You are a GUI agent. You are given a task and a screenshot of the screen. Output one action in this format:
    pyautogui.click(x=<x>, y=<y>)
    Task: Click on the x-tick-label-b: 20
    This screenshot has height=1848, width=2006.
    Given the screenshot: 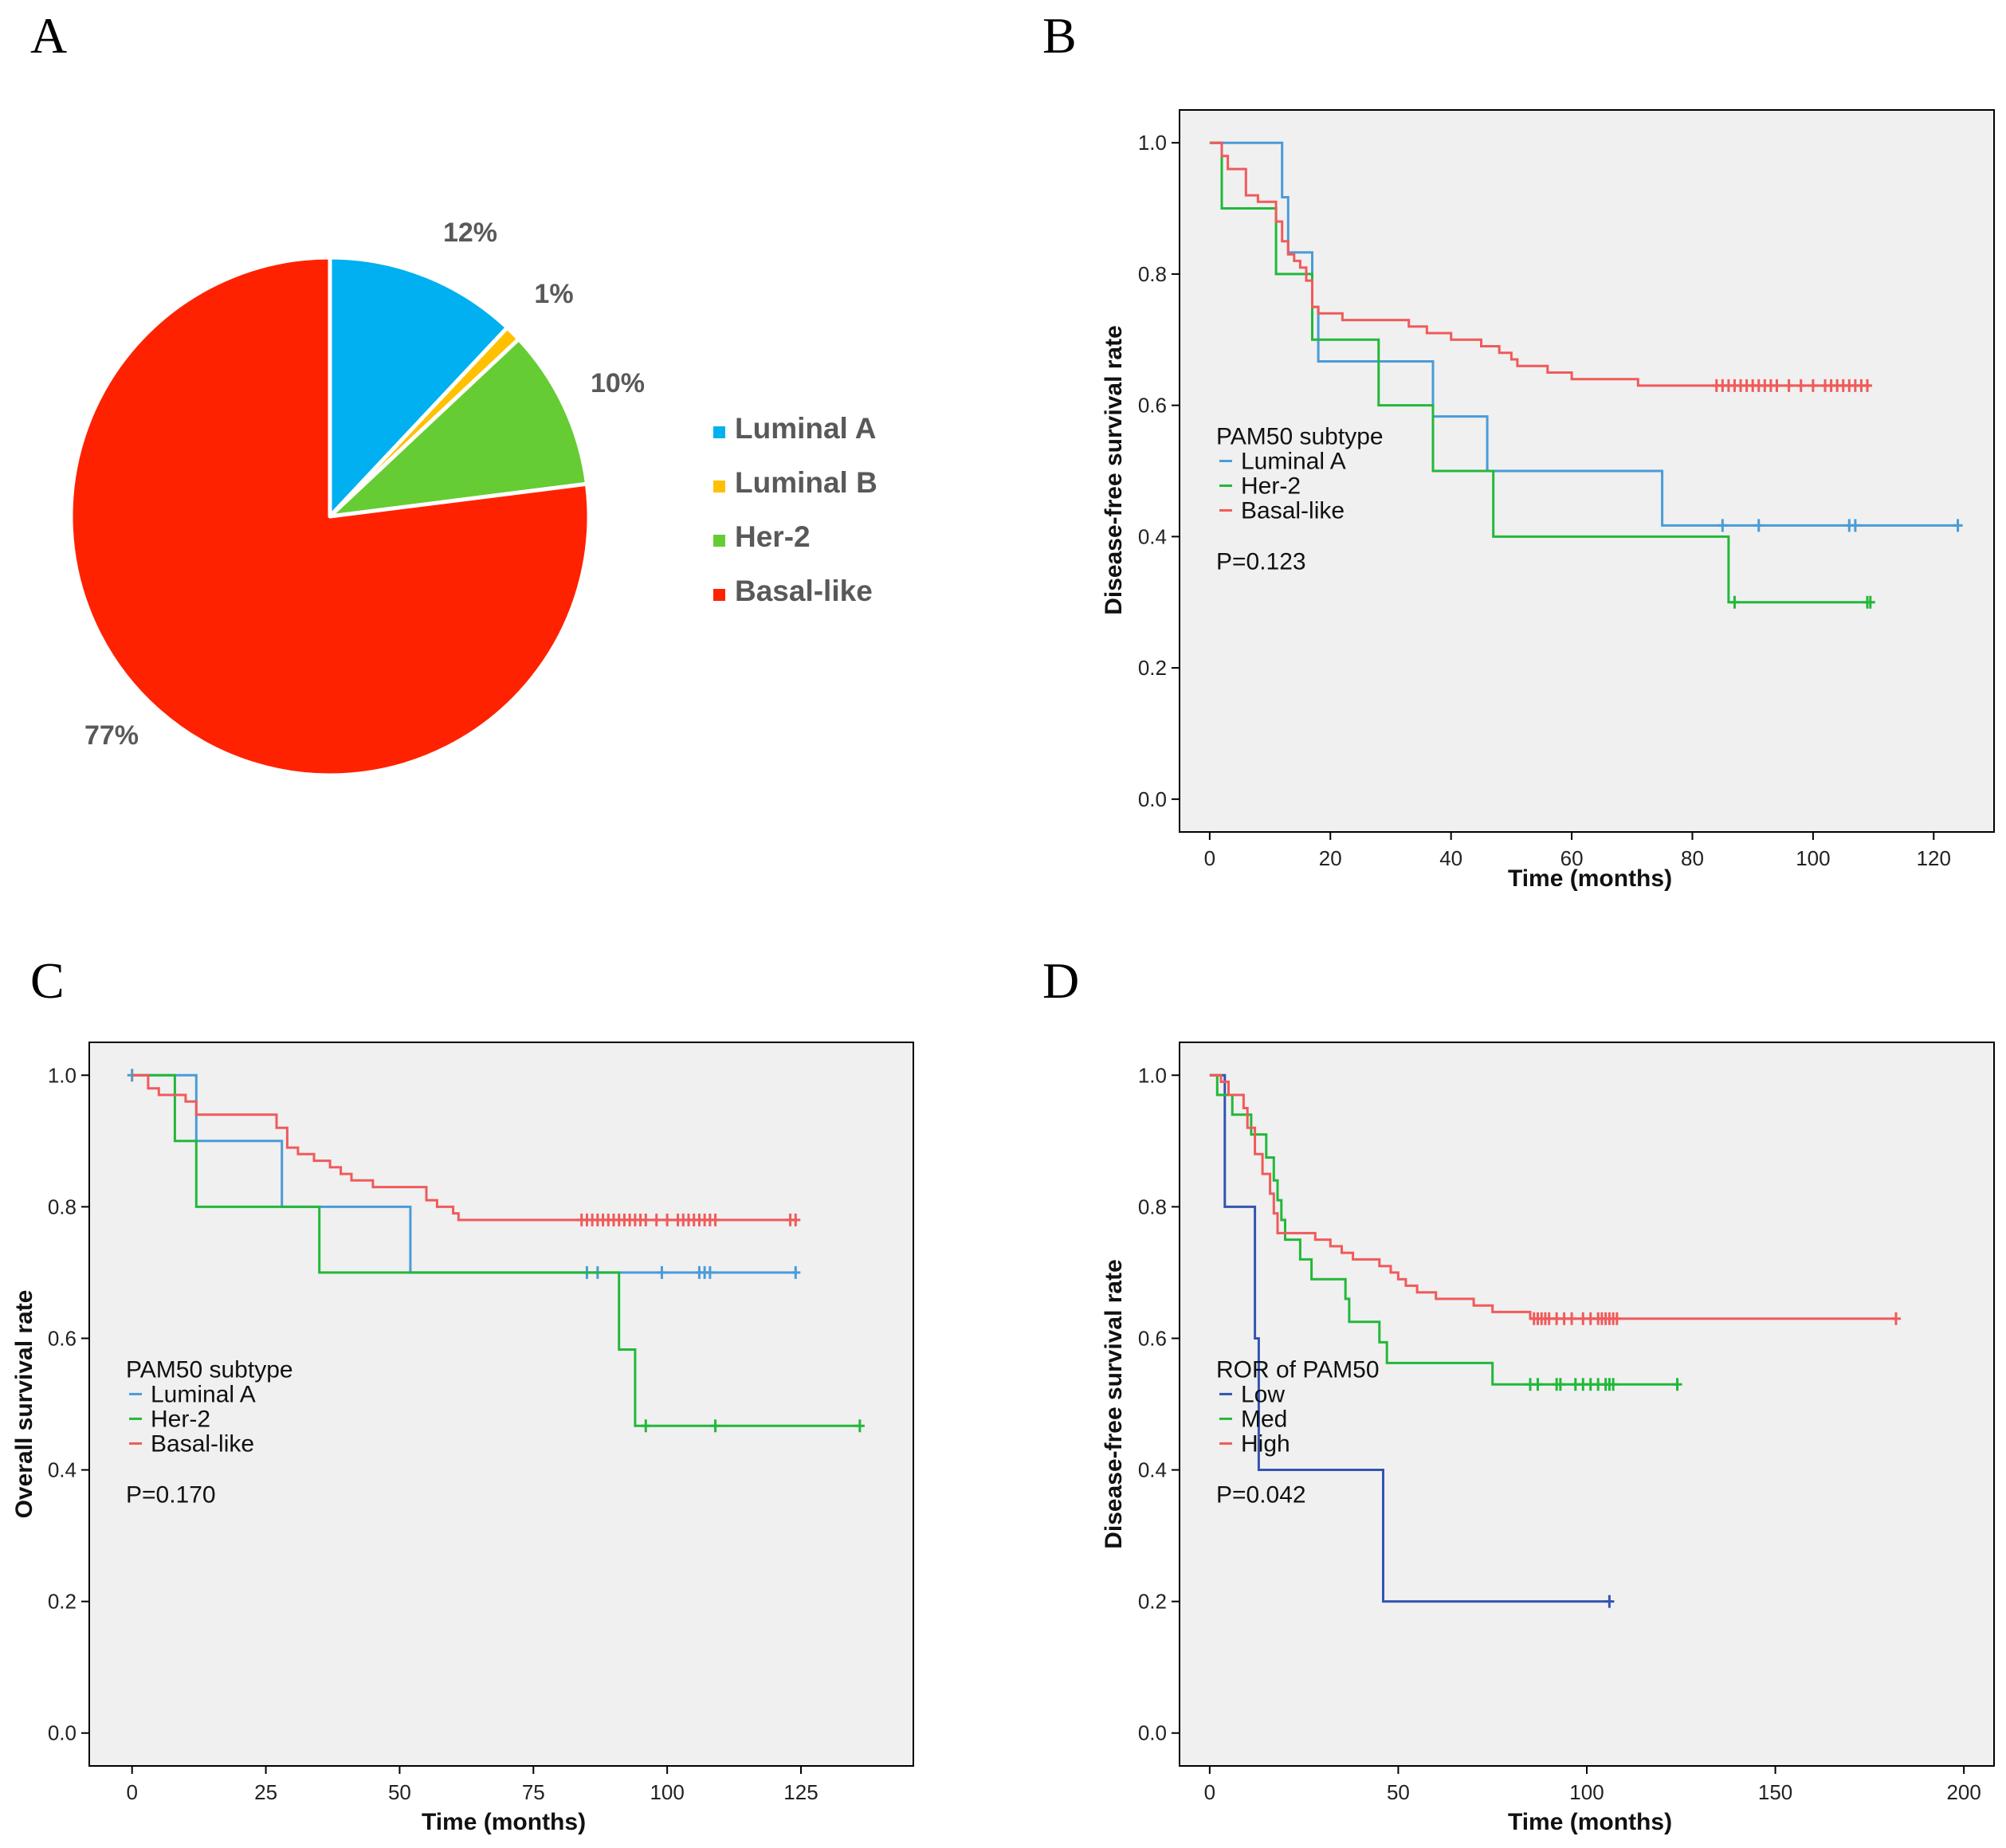 What is the action you would take?
    pyautogui.click(x=1330, y=858)
    